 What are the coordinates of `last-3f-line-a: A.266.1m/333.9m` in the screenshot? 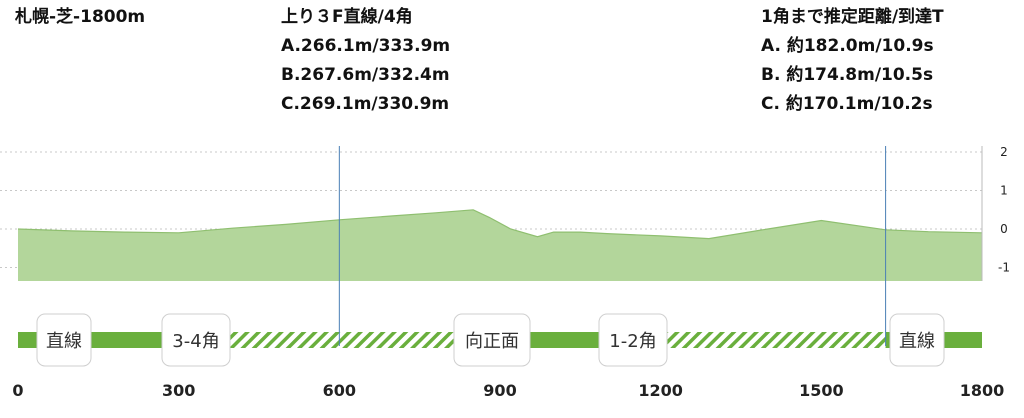 It's located at (366, 46).